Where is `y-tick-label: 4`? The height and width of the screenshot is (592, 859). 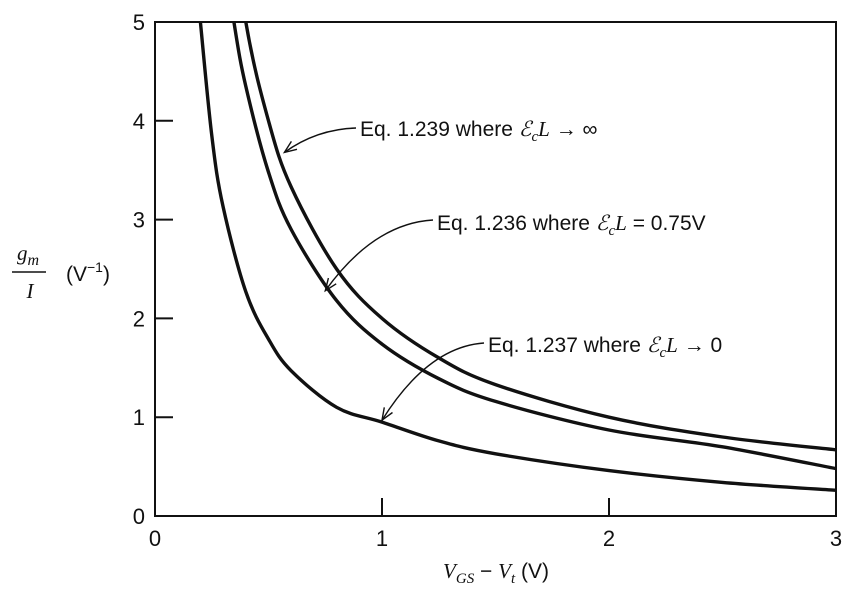
y-tick-label: 4 is located at coordinates (139, 121).